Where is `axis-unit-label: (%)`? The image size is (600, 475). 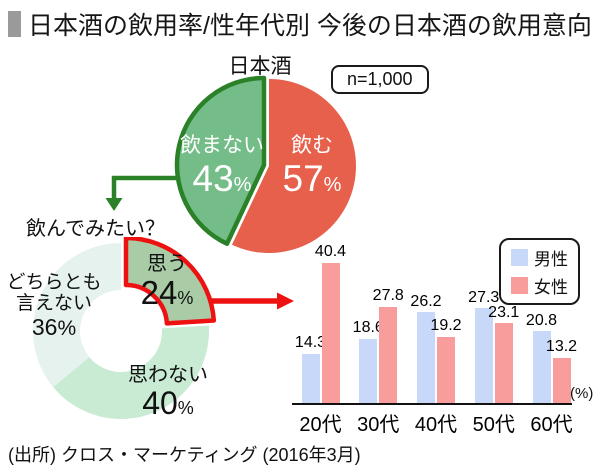
axis-unit-label: (%) is located at coordinates (582, 393).